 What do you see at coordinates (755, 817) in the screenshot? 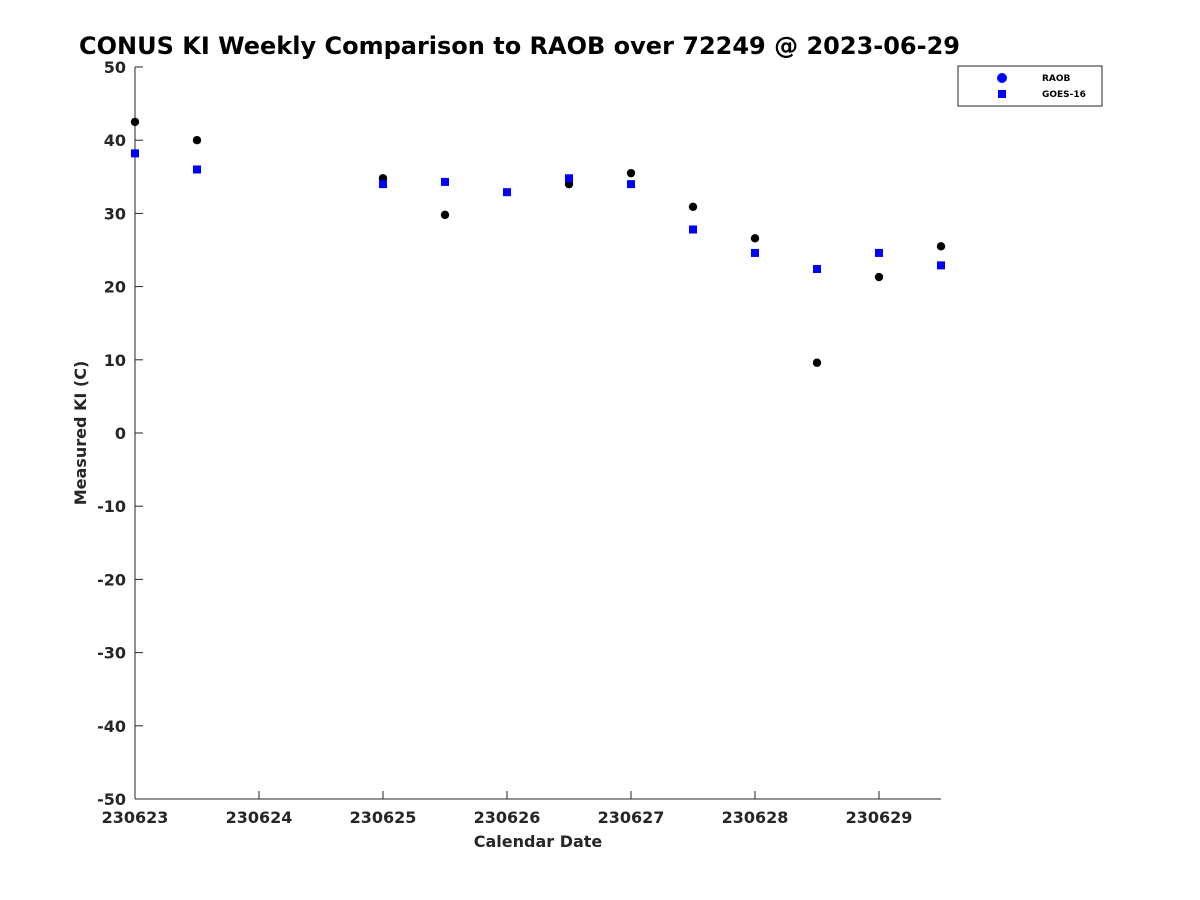
I see `x-tick-label: 230628` at bounding box center [755, 817].